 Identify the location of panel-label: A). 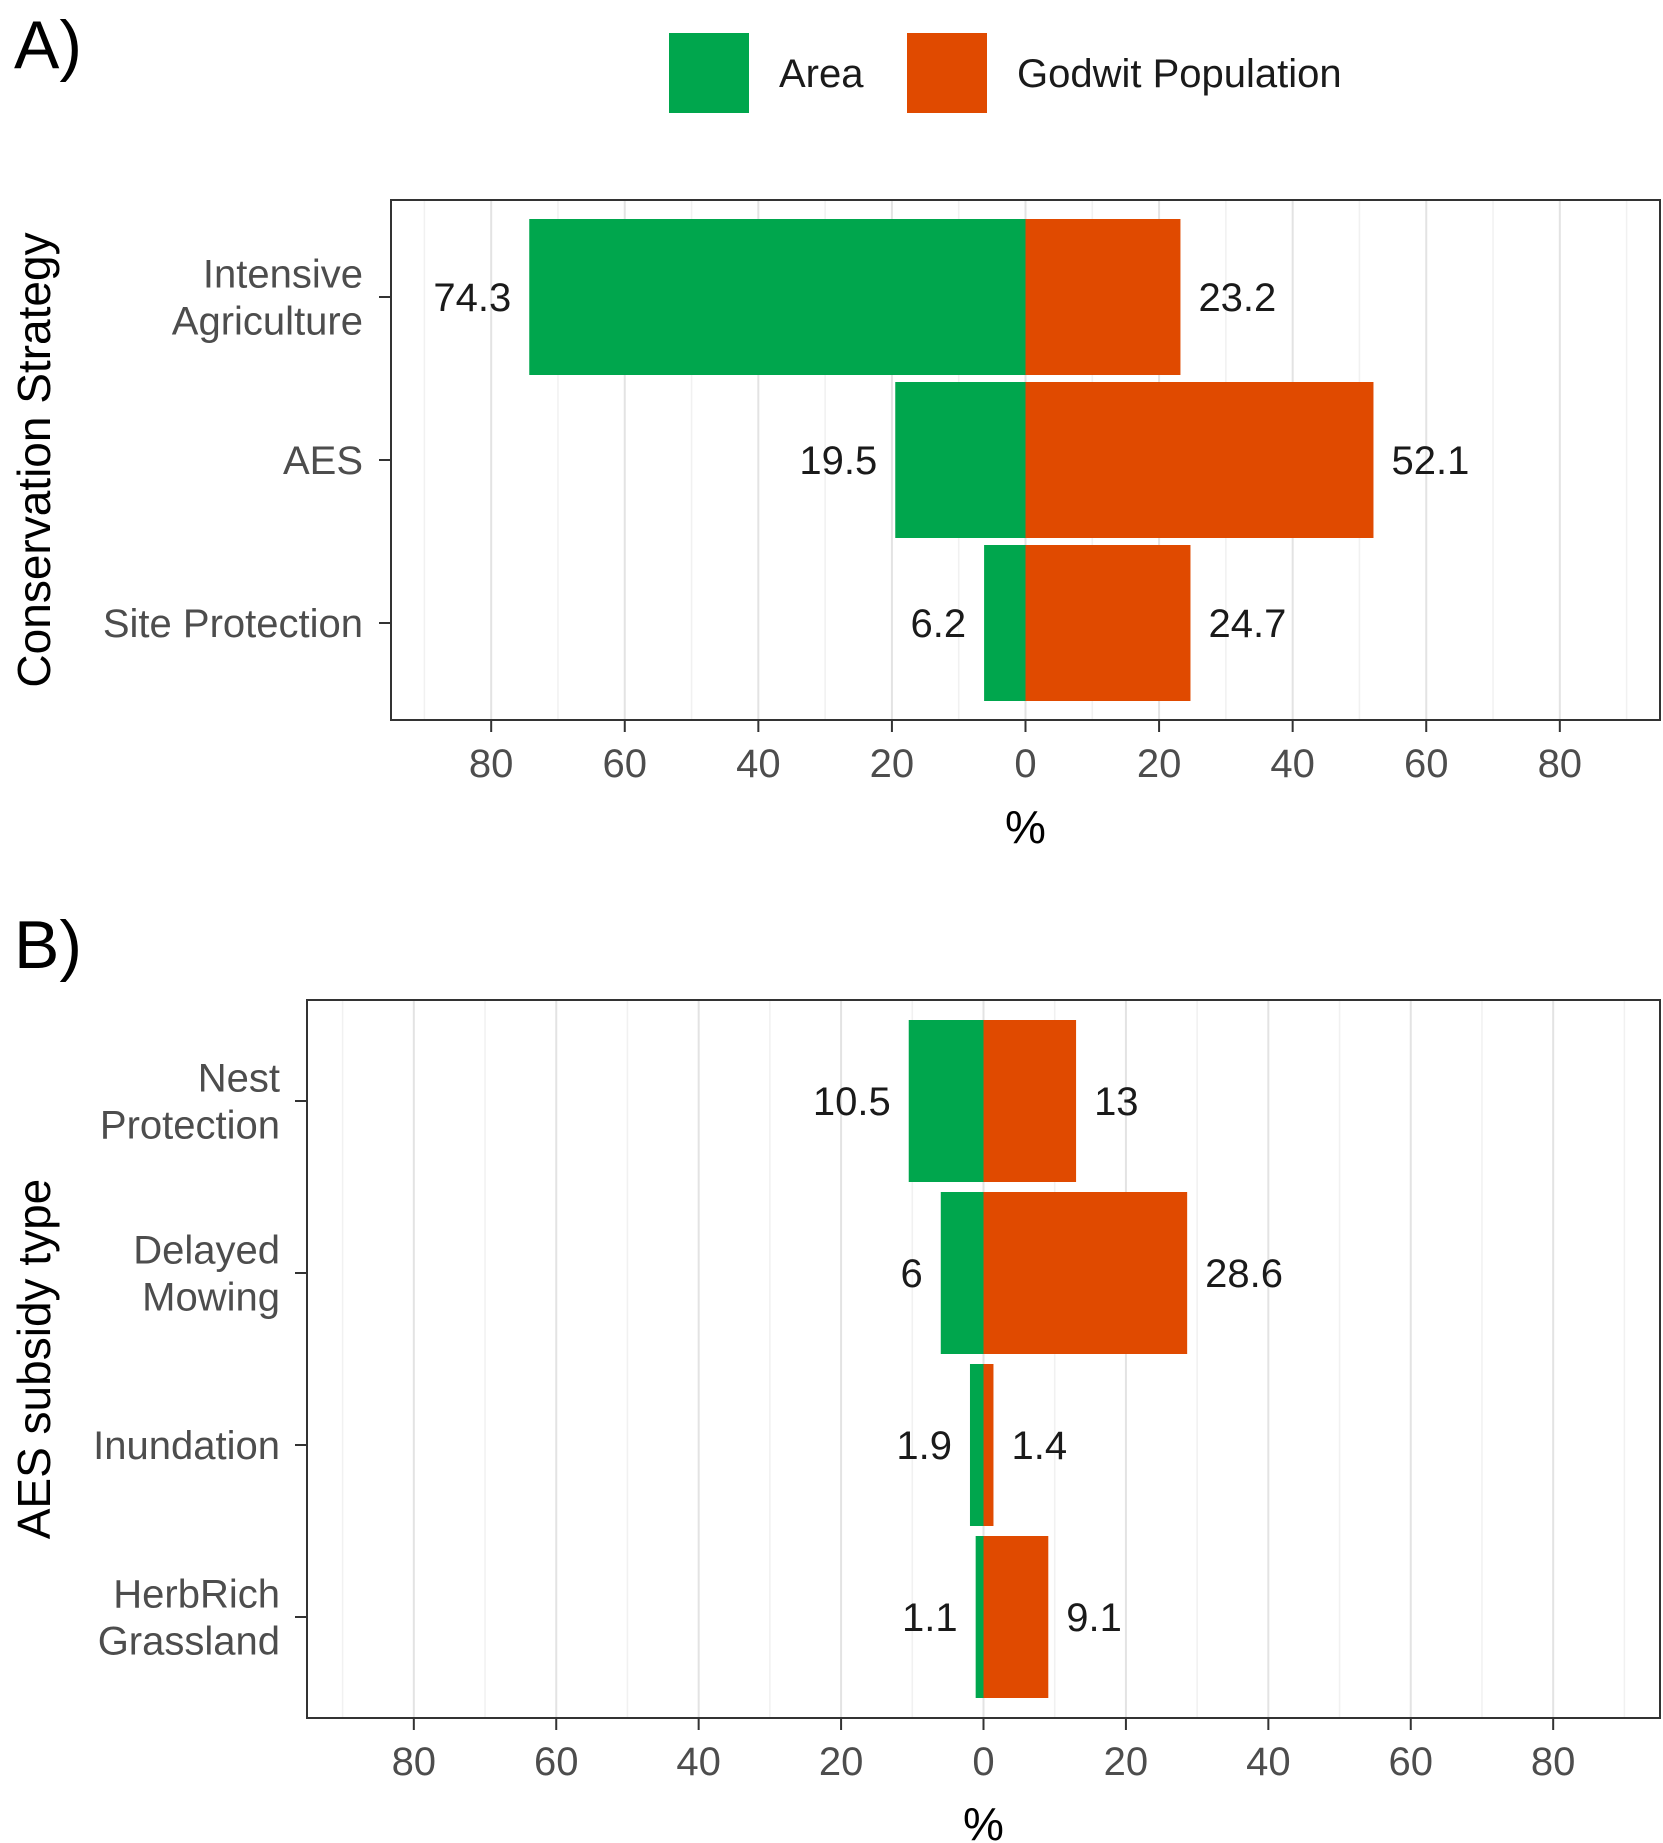
(48, 45).